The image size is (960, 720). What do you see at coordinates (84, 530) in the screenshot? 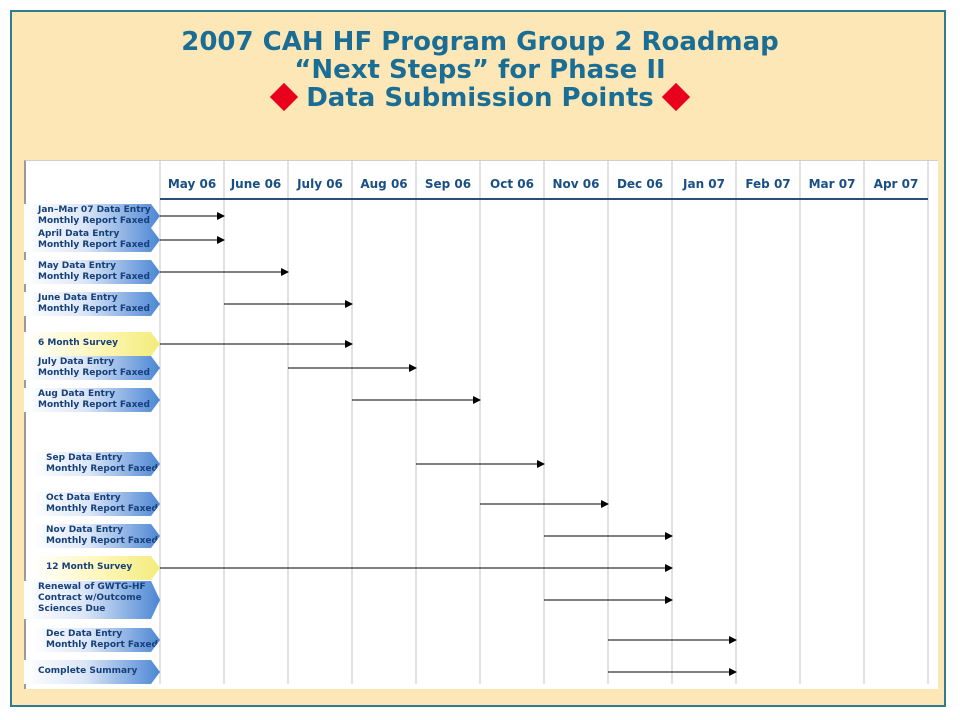
I see `task-label-line: Nov Data Entry` at bounding box center [84, 530].